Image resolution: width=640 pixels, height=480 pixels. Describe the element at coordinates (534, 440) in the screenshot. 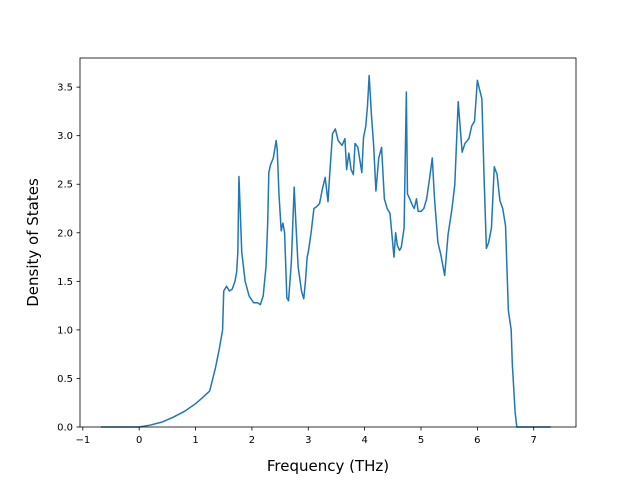

I see `x-tick-label: 7` at that location.